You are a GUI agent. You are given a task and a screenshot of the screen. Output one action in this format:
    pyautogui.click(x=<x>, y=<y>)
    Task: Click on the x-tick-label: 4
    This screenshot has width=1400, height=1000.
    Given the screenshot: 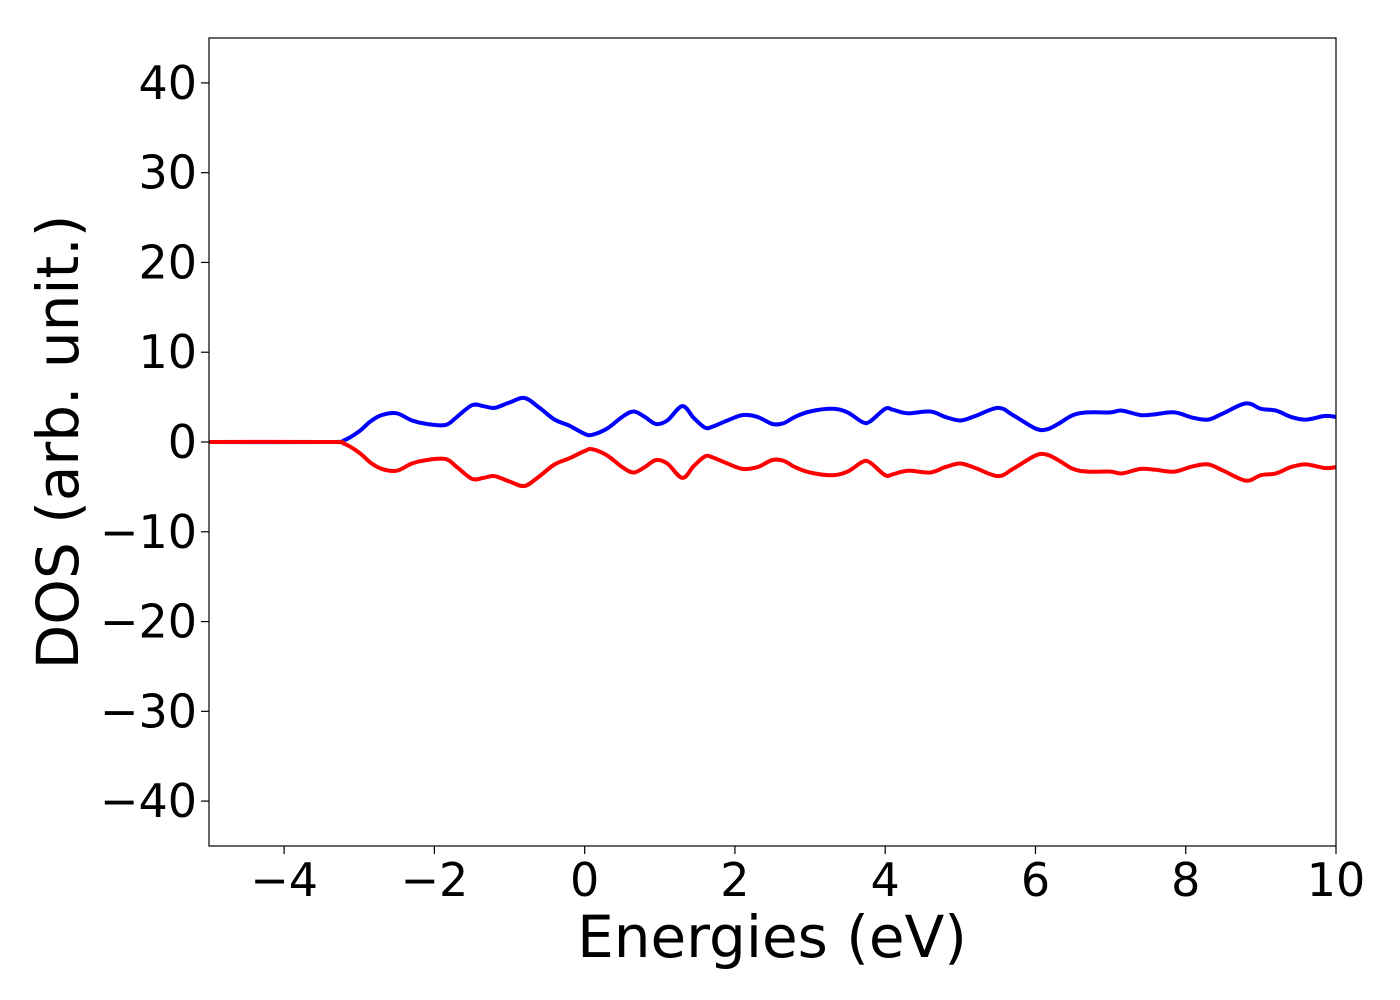 What is the action you would take?
    pyautogui.click(x=885, y=880)
    